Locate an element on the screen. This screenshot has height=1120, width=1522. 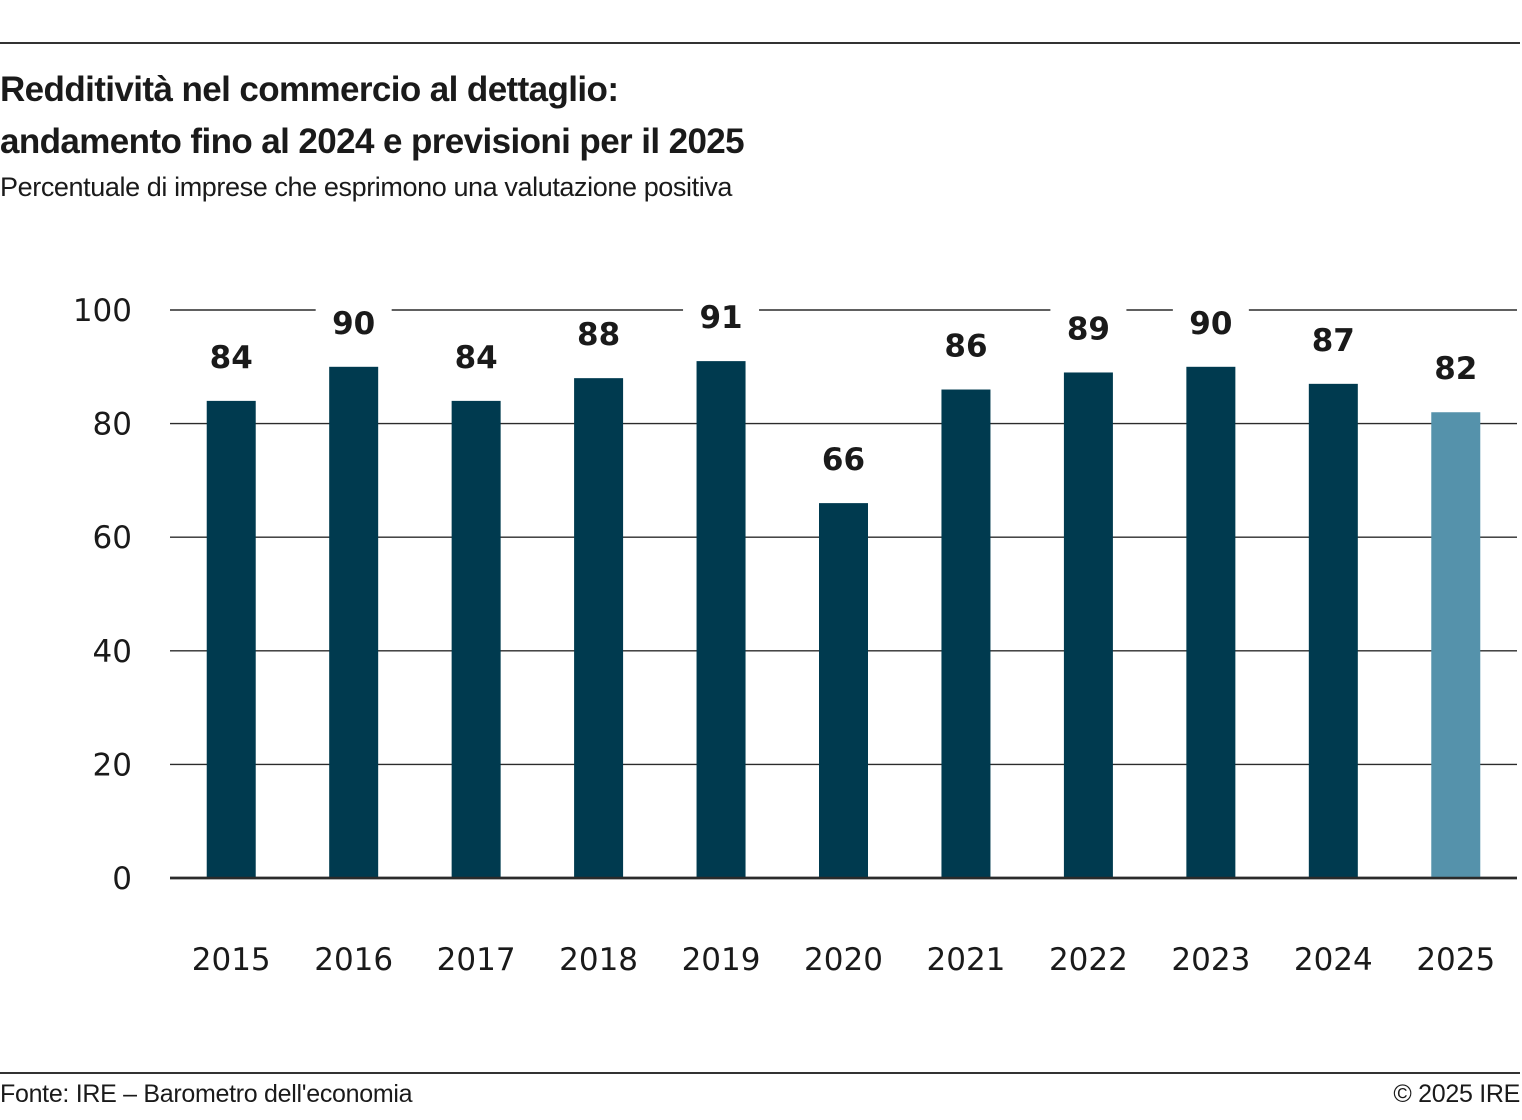
value-label-2015: 84 is located at coordinates (231, 358).